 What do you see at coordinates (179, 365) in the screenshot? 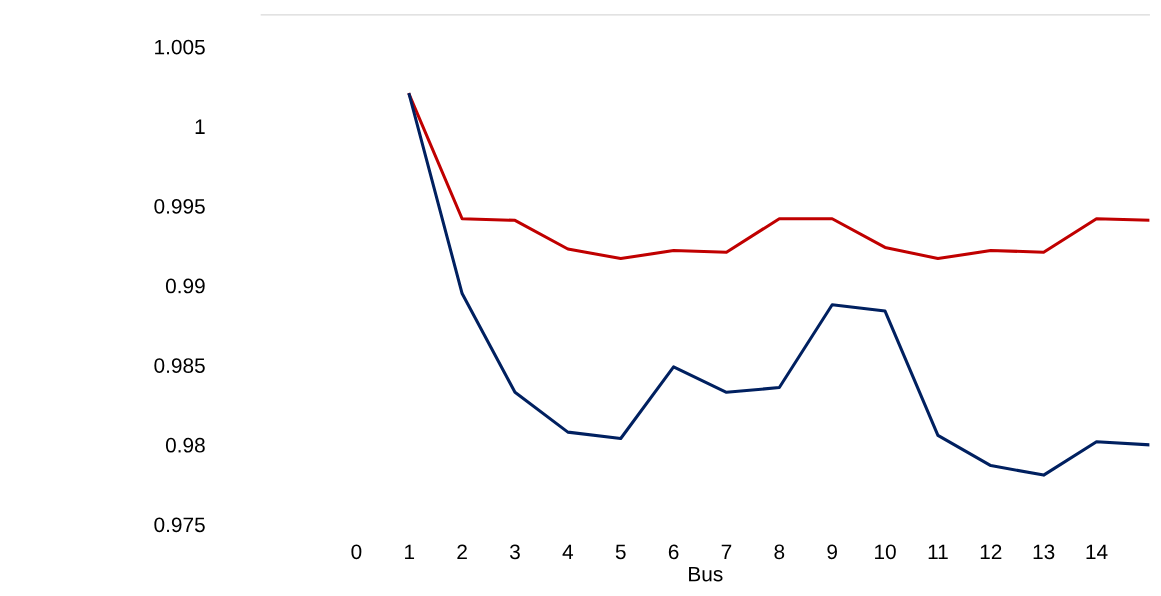
I see `y-tick-label: 0.985` at bounding box center [179, 365].